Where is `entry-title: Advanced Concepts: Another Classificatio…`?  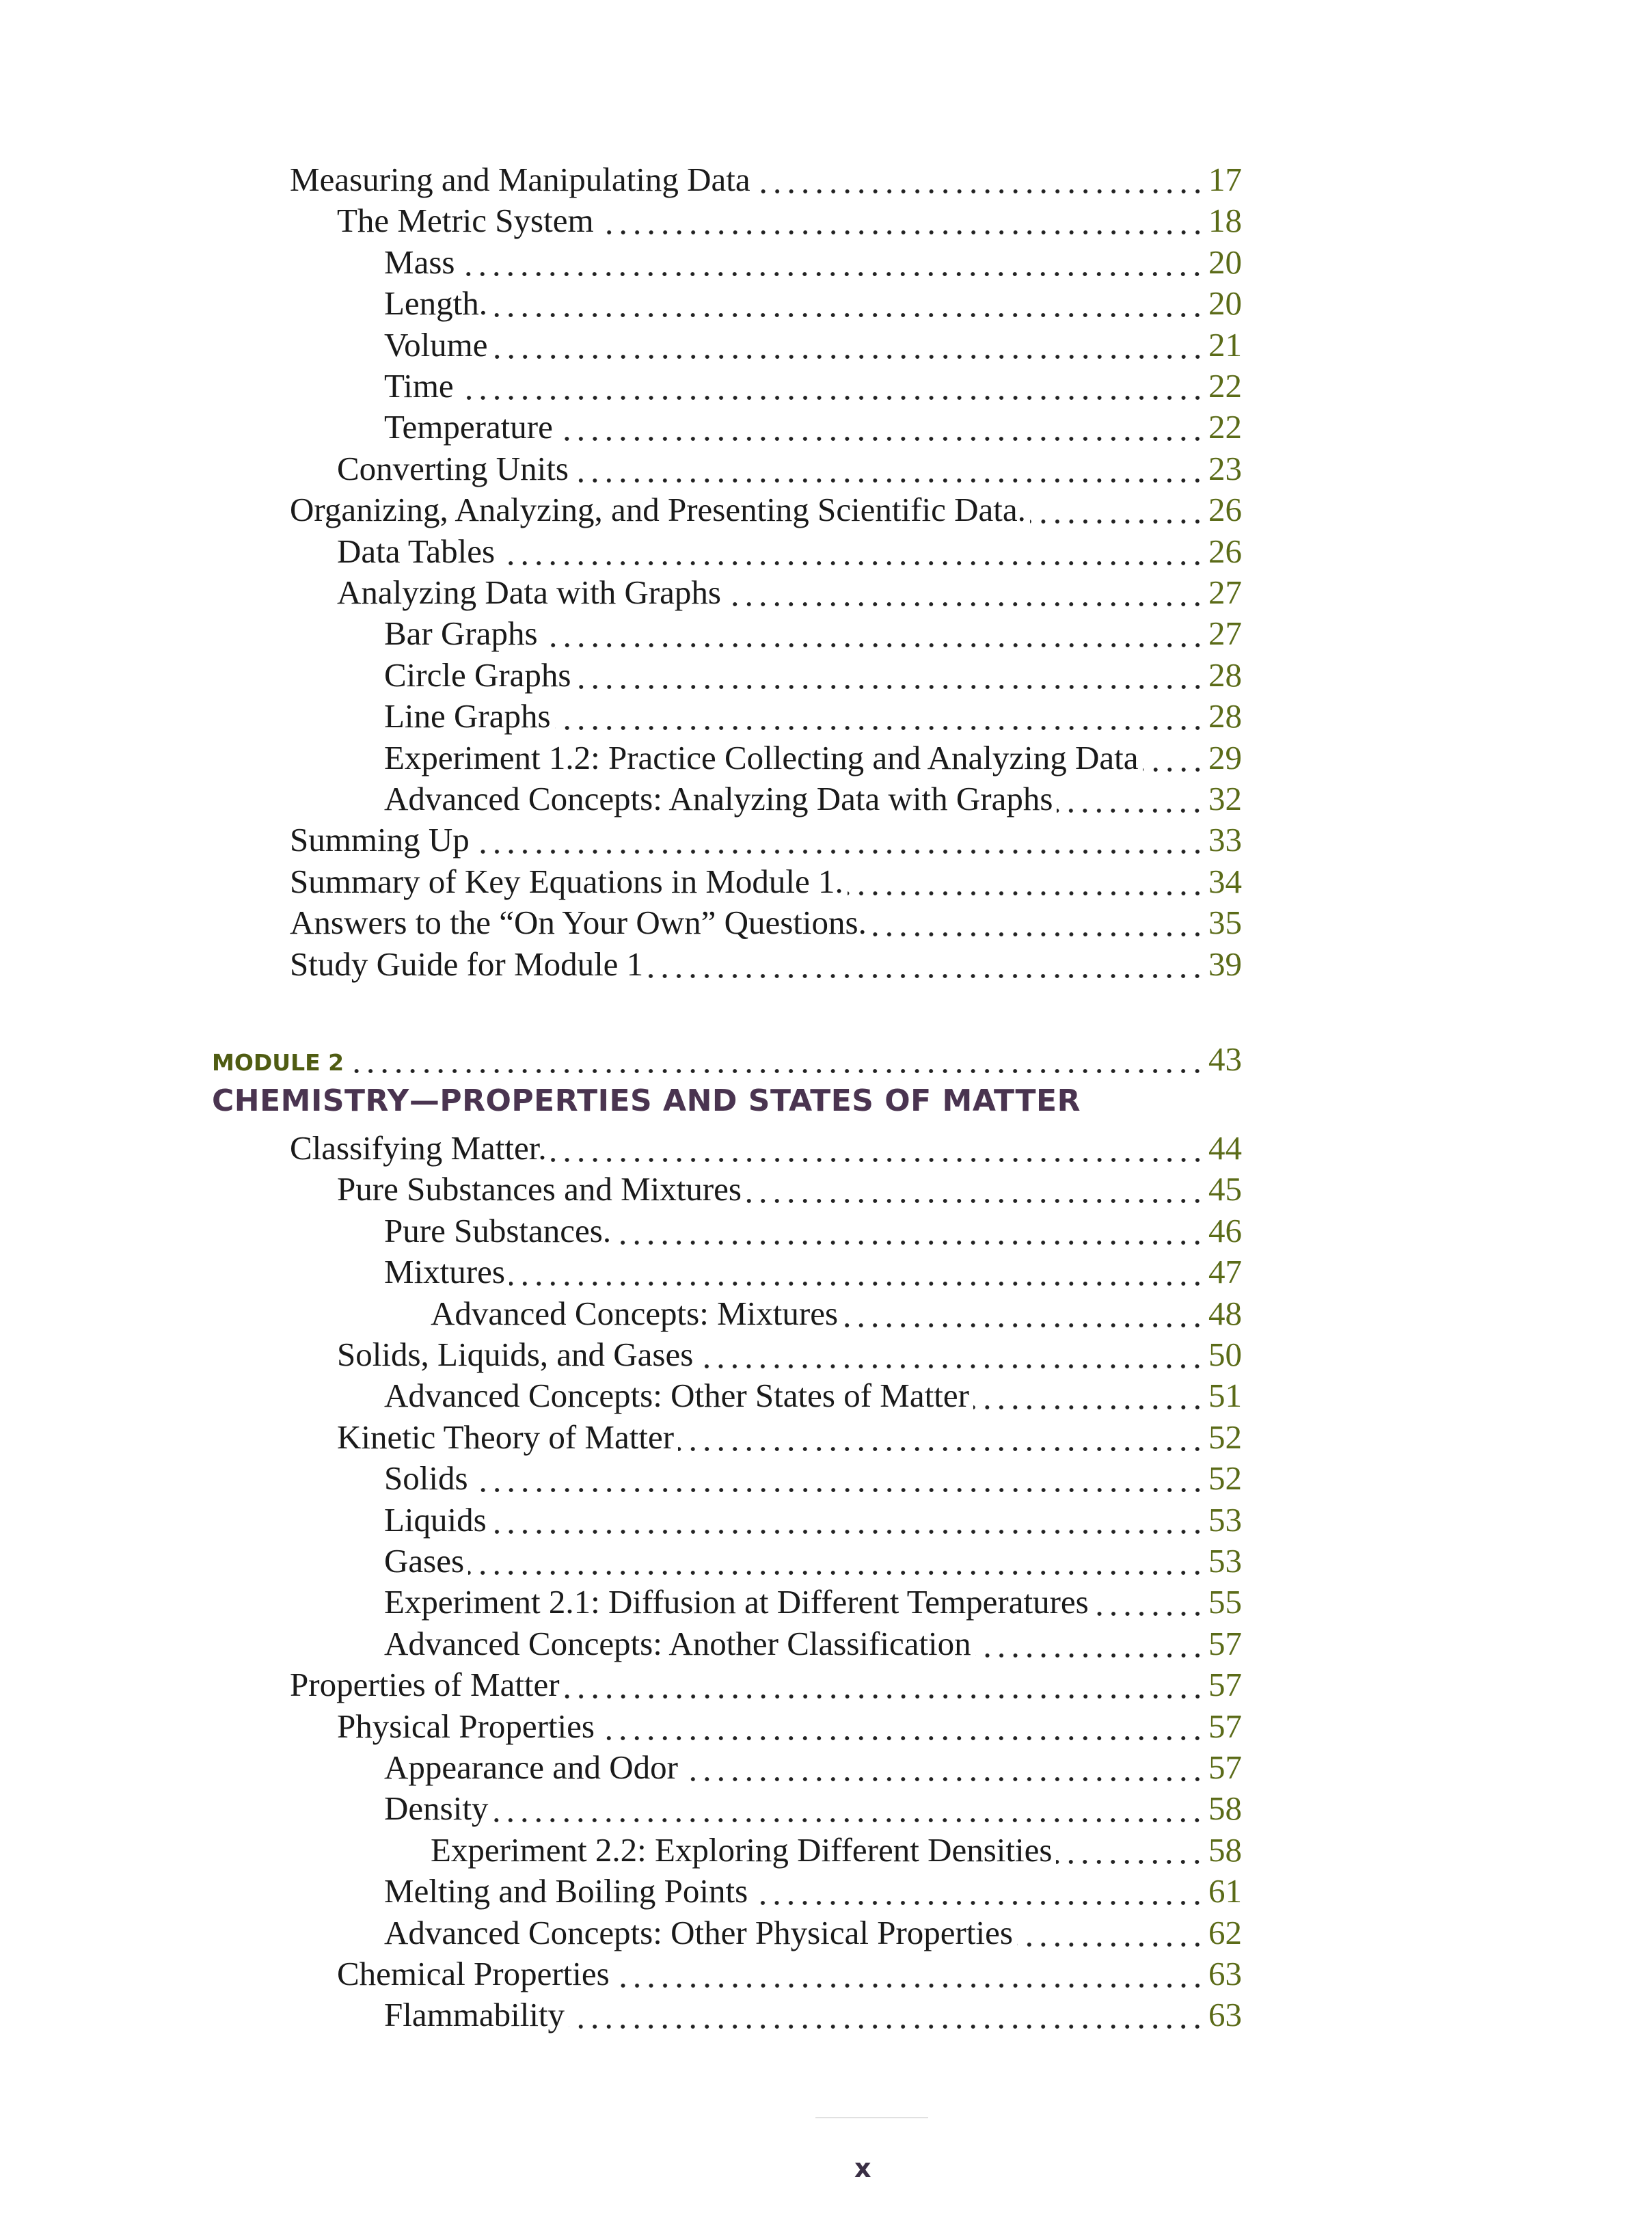 entry-title: Advanced Concepts: Another Classificatio… is located at coordinates (677, 1643).